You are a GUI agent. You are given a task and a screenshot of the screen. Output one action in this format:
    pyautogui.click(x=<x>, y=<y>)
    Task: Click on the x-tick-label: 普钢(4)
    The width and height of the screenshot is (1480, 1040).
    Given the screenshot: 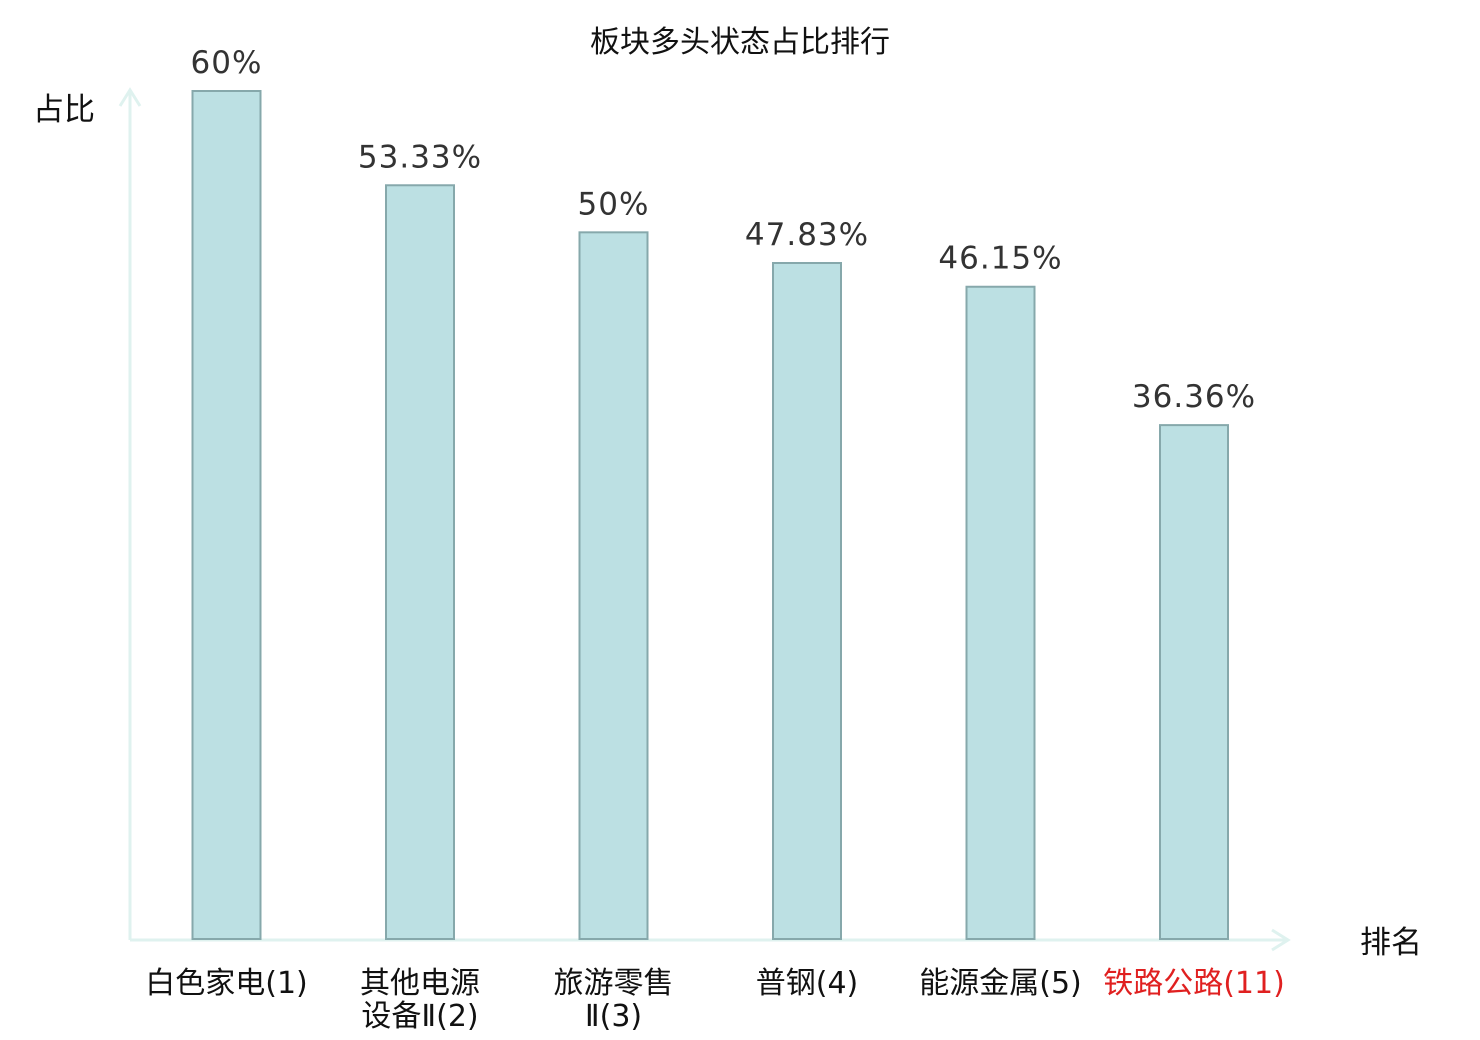 What is the action you would take?
    pyautogui.click(x=807, y=983)
    